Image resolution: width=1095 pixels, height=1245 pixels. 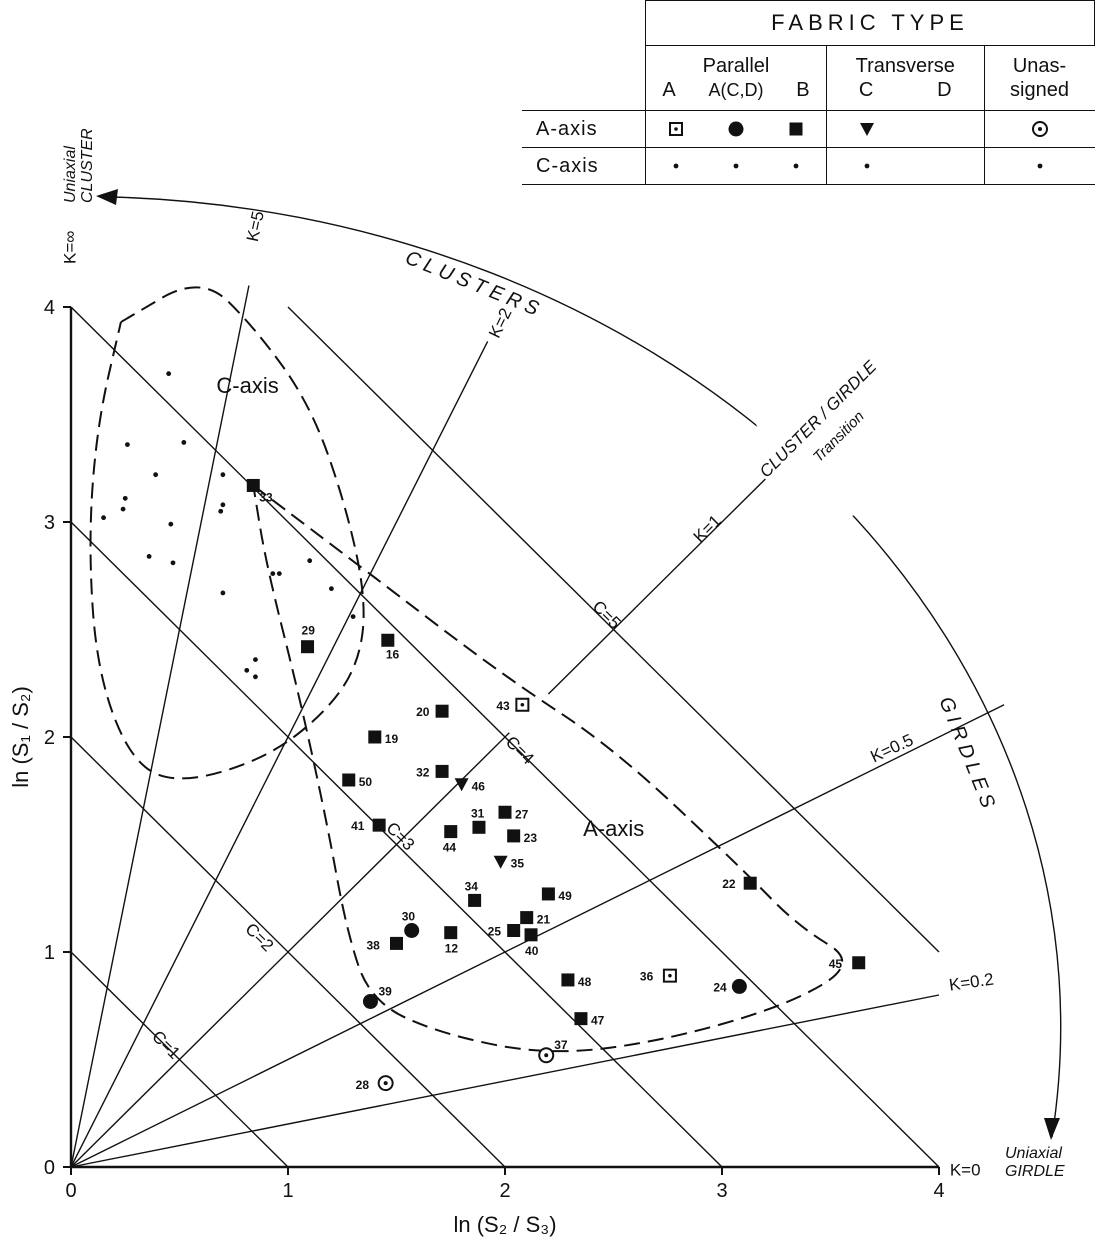 I want to click on legend-parallel-acd: A(C,D), so click(x=736, y=90).